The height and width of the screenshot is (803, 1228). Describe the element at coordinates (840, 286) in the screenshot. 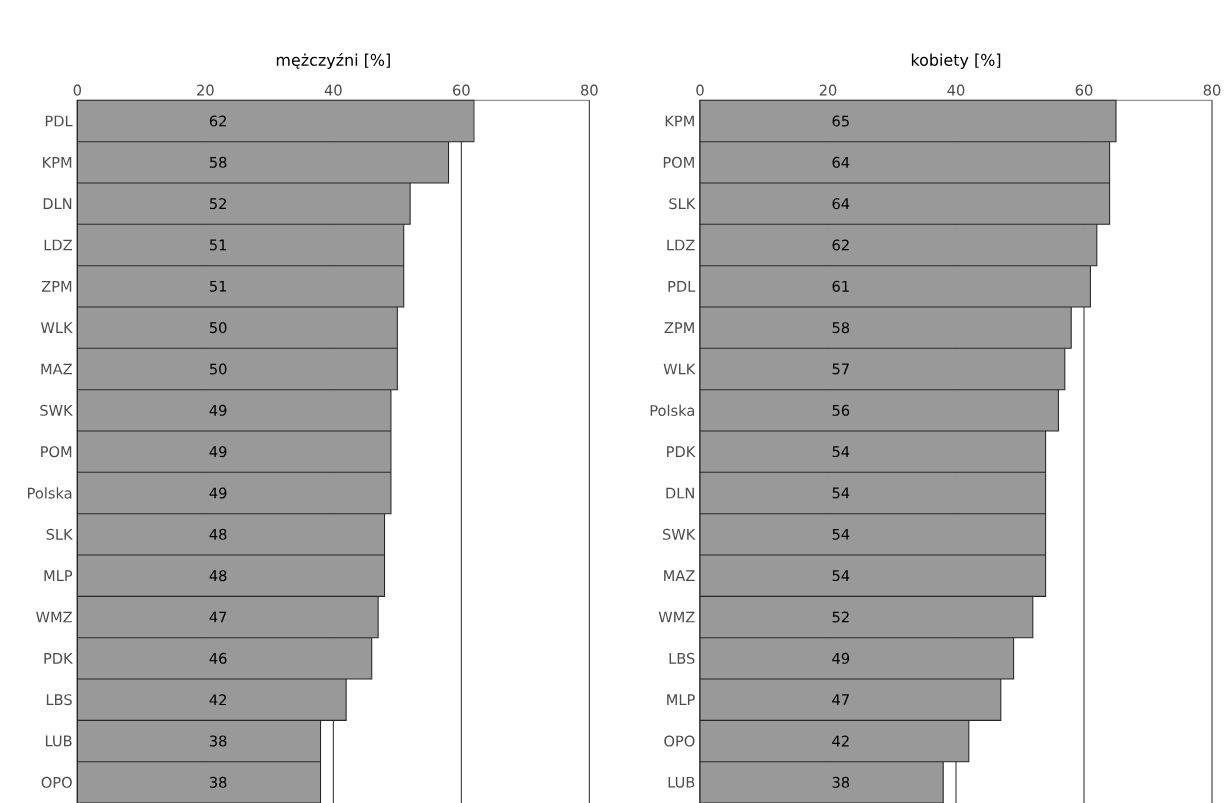

I see `data-label: 61` at that location.